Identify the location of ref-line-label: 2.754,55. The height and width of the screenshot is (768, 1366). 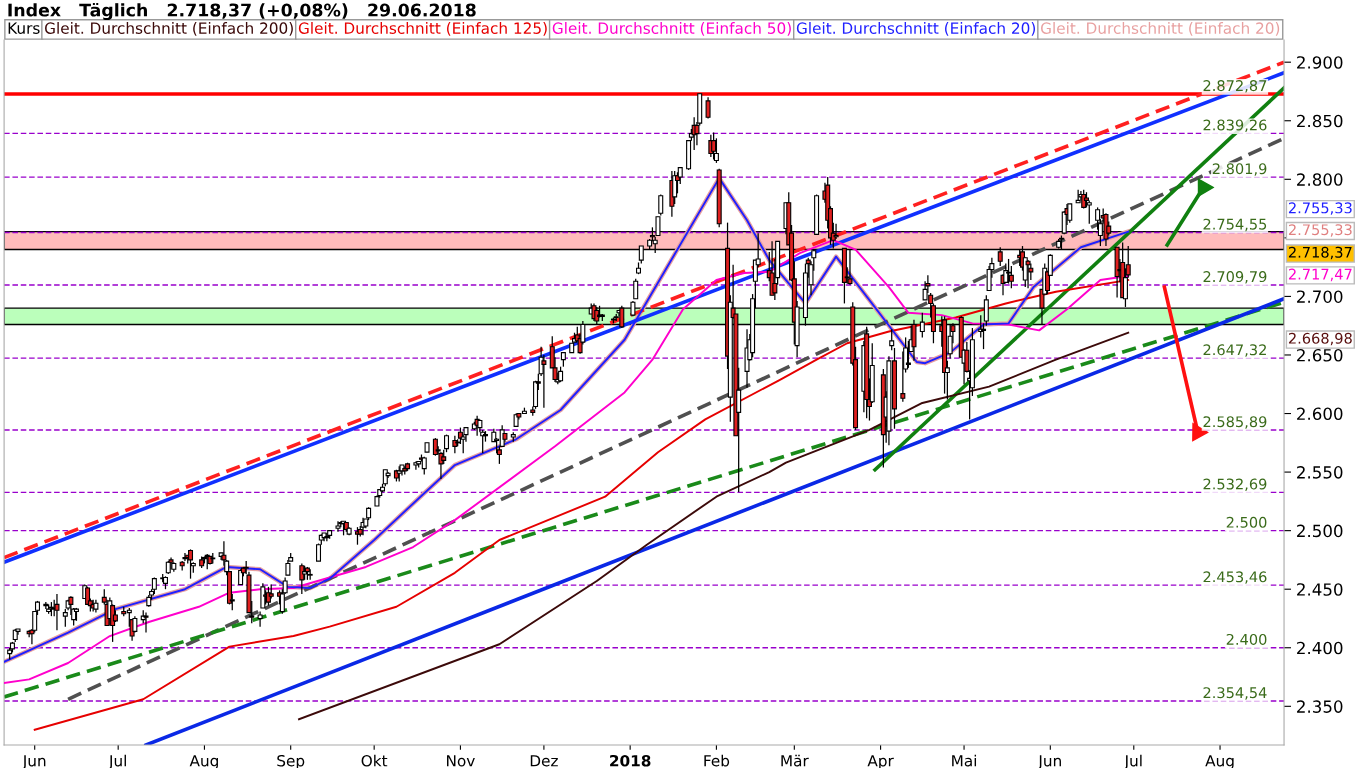
(1235, 225).